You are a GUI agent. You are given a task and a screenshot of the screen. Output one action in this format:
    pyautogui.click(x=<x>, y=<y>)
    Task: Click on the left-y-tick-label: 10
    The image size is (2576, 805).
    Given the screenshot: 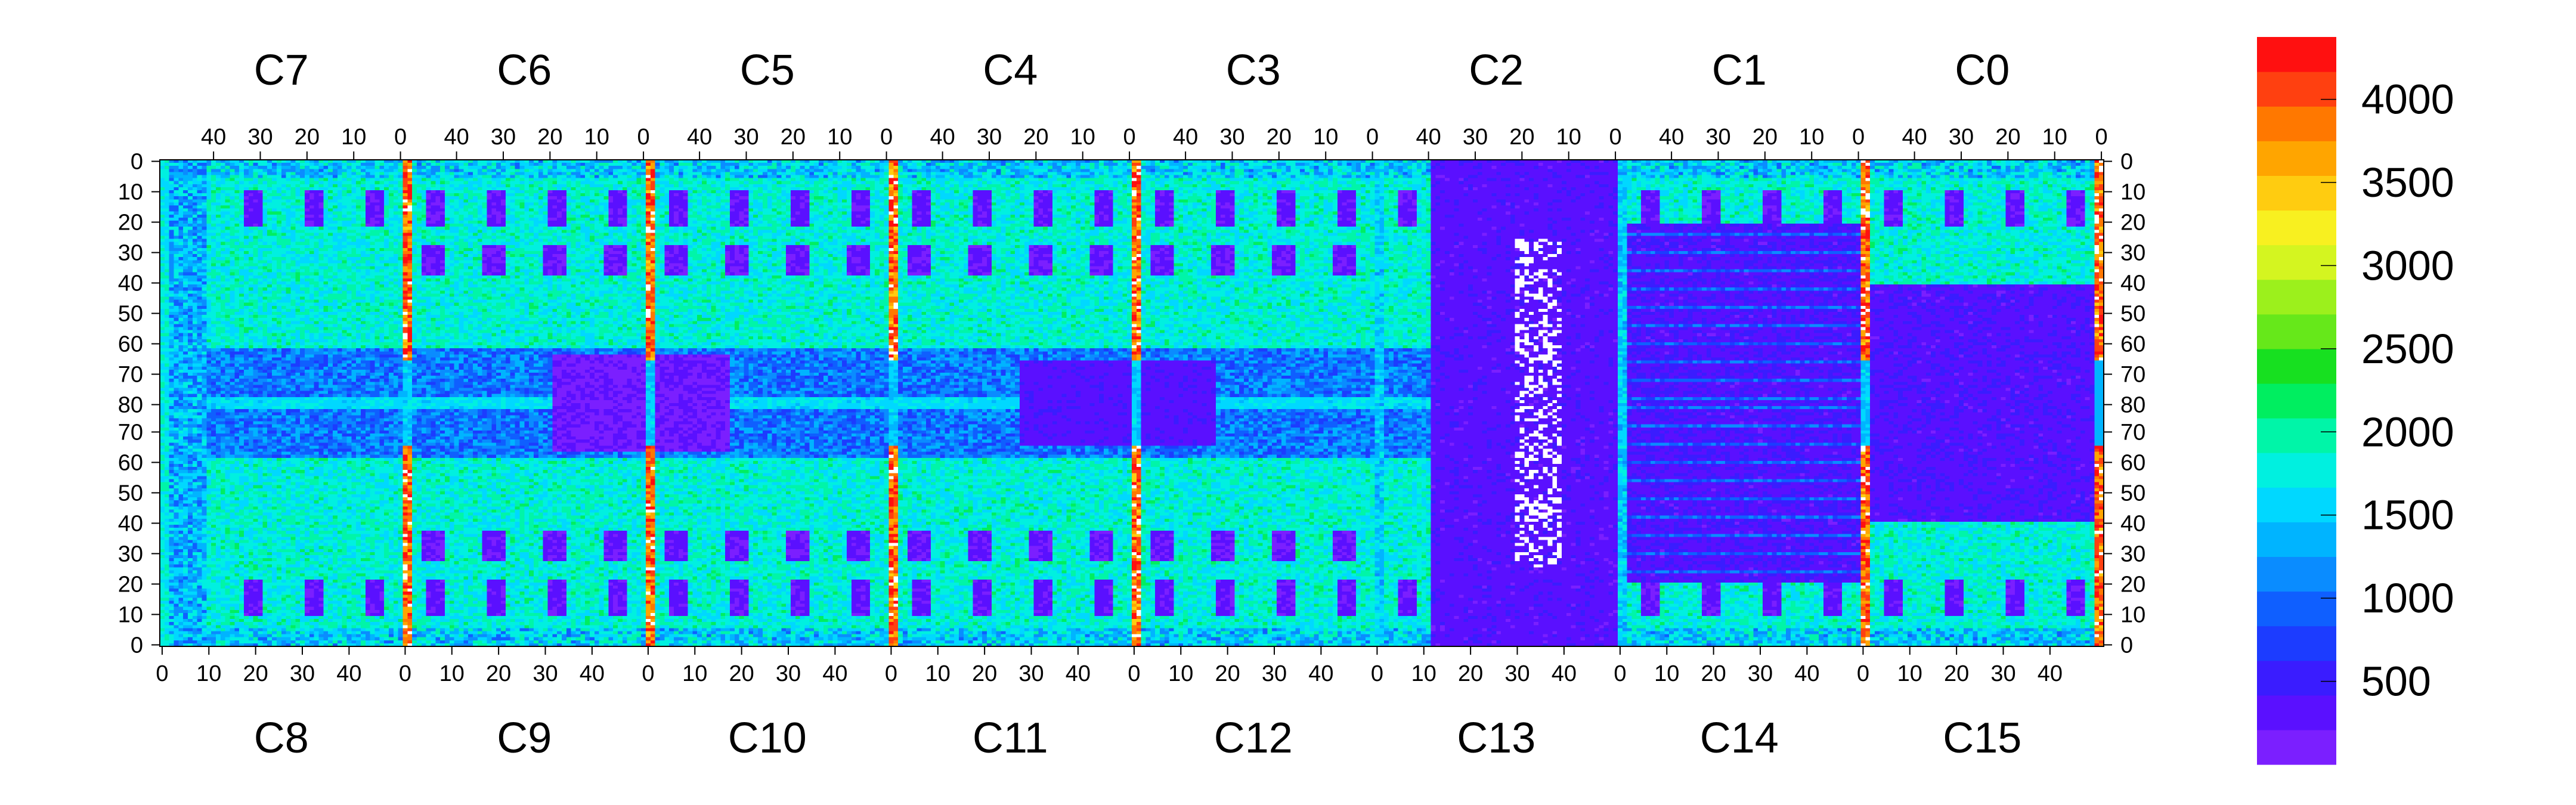 What is the action you would take?
    pyautogui.click(x=131, y=193)
    